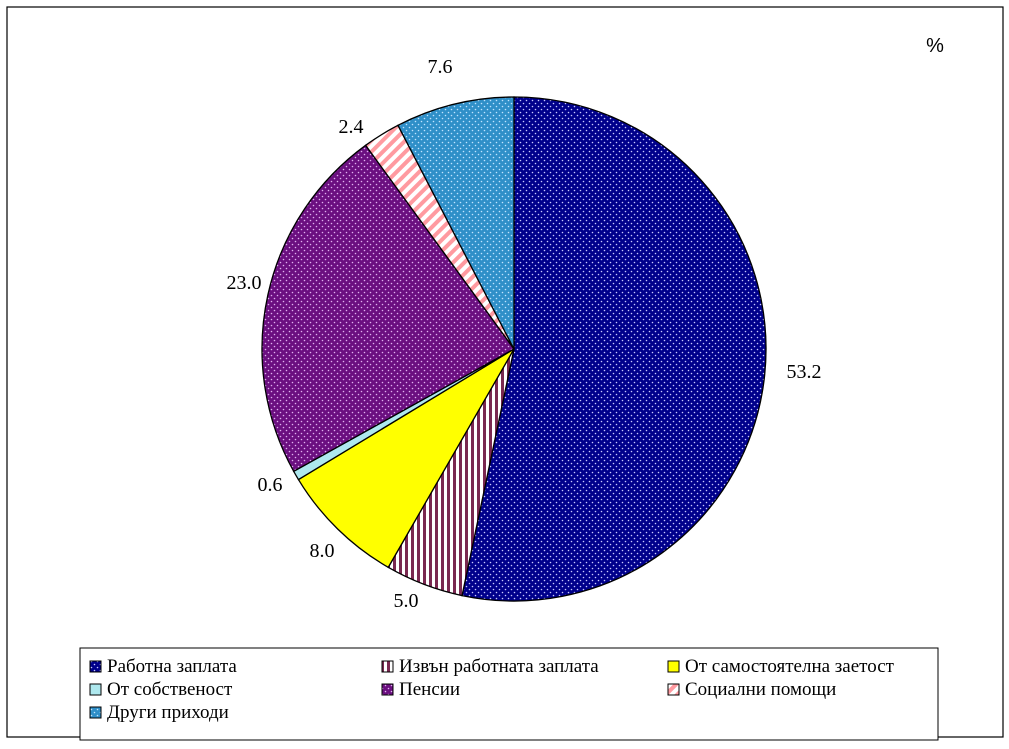 The image size is (1009, 749). What do you see at coordinates (244, 283) in the screenshot?
I see `slice-value-label: 23.0` at bounding box center [244, 283].